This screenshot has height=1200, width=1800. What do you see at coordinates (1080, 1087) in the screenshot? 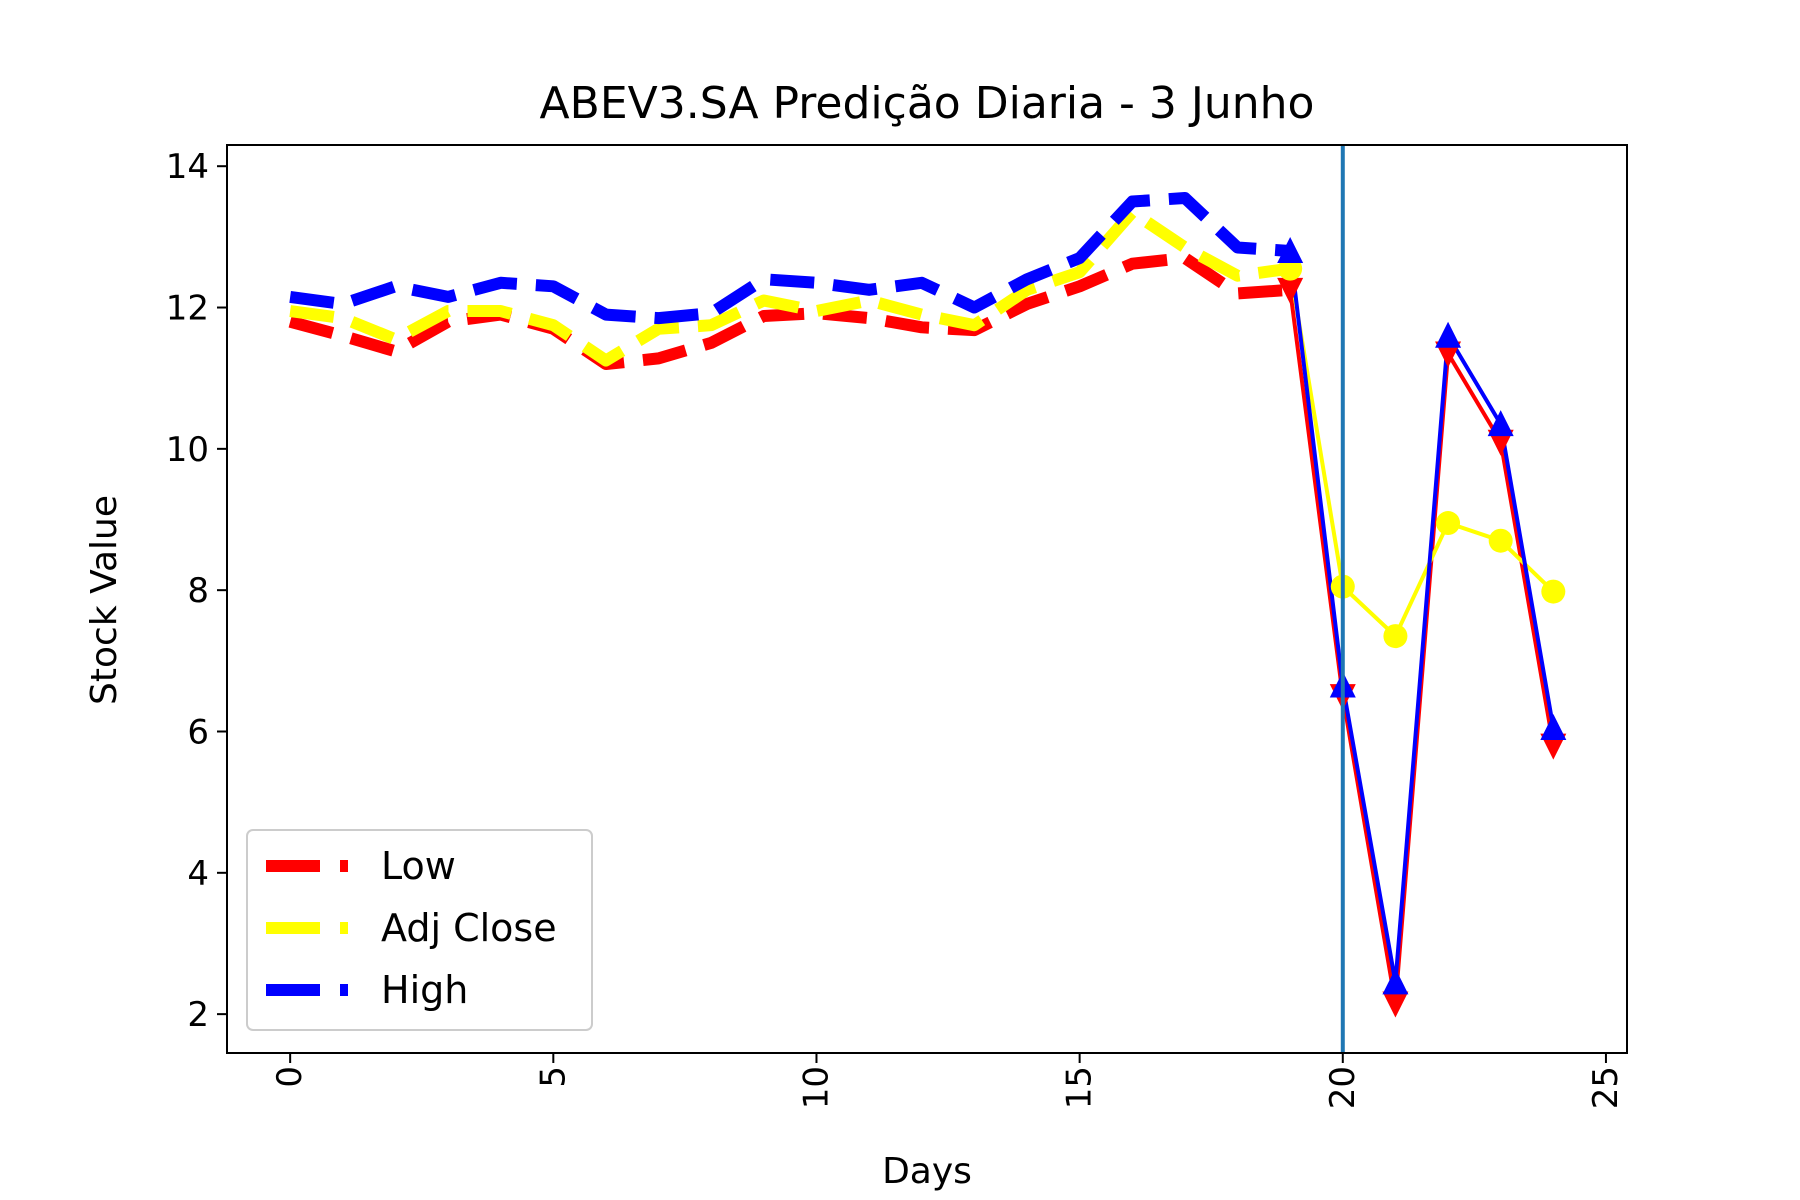
I see `x-tick-label: 15` at bounding box center [1080, 1087].